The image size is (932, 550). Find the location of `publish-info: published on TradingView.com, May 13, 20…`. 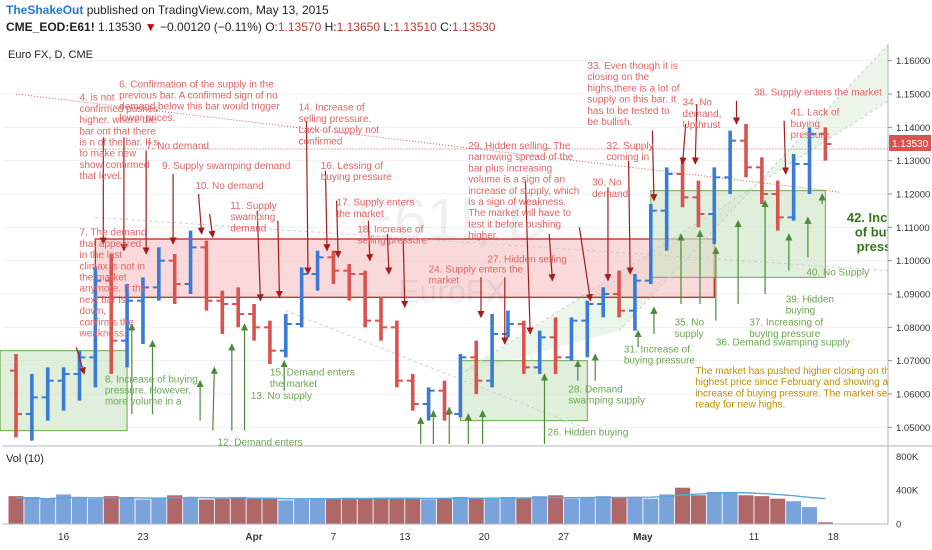

publish-info: published on TradingView.com, May 13, 20… is located at coordinates (207, 10).